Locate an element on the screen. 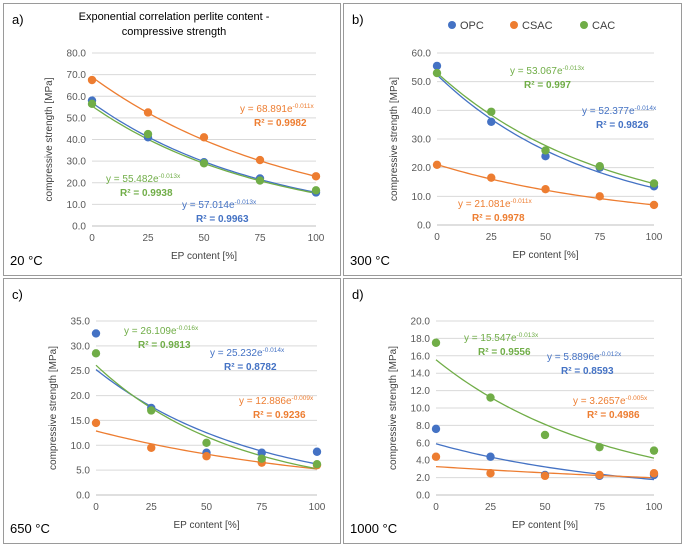  fit-equation-csac: y = 21.081e-0.011x is located at coordinates (495, 204).